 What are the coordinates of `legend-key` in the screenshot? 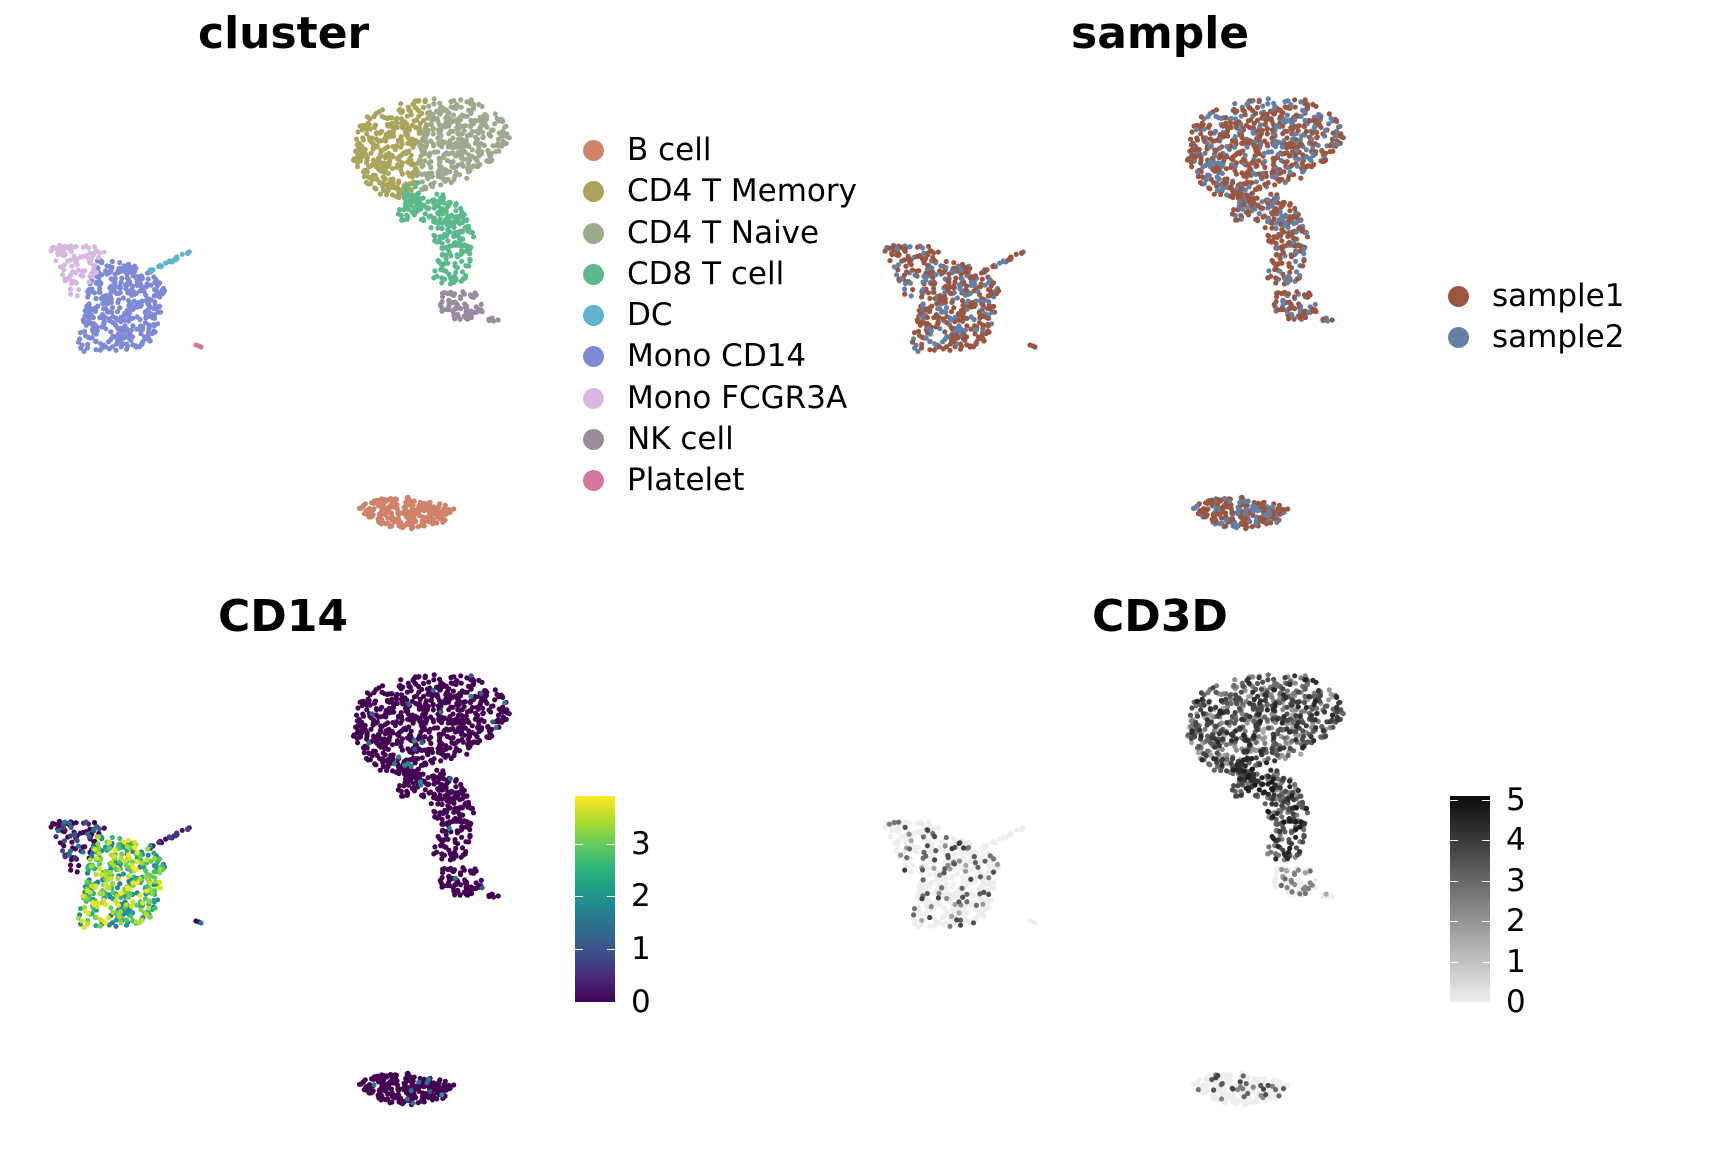 It's located at (593, 150).